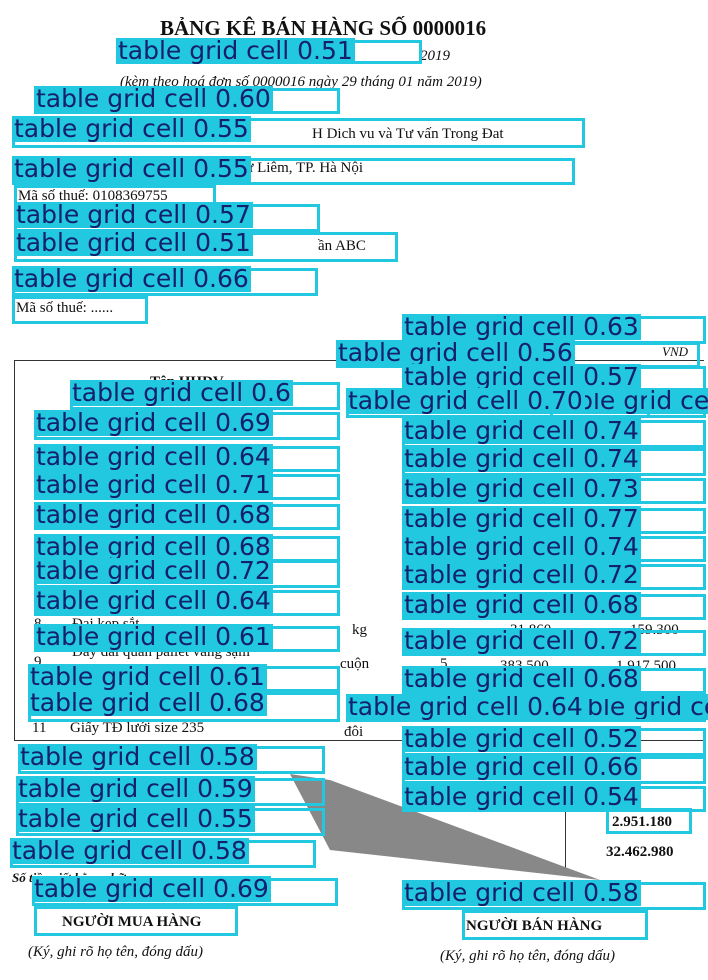 The height and width of the screenshot is (980, 708). Describe the element at coordinates (153, 99) in the screenshot. I see `detection-label: table grid cell 0.60` at that location.